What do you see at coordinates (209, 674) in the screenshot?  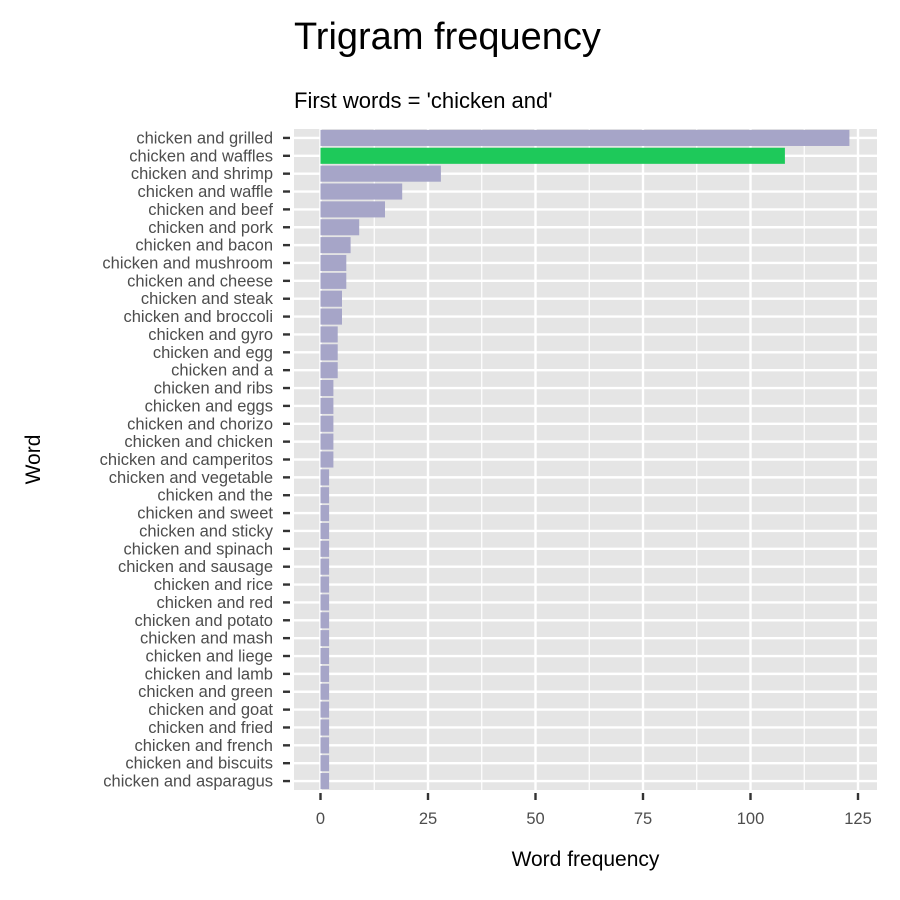 I see `y-tick-label: chicken and lamb` at bounding box center [209, 674].